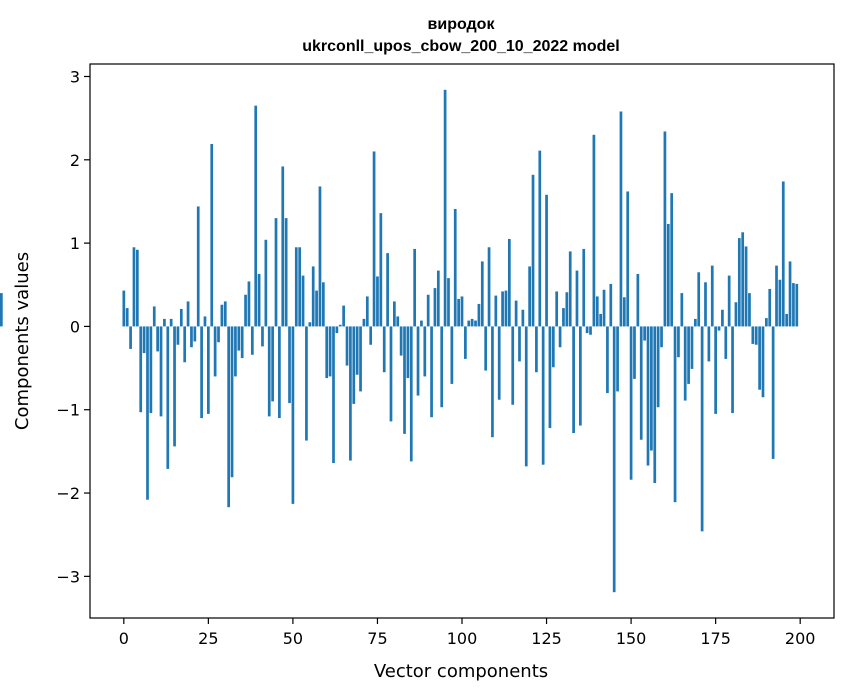 The image size is (847, 696). What do you see at coordinates (377, 638) in the screenshot?
I see `x-tick-label: 75` at bounding box center [377, 638].